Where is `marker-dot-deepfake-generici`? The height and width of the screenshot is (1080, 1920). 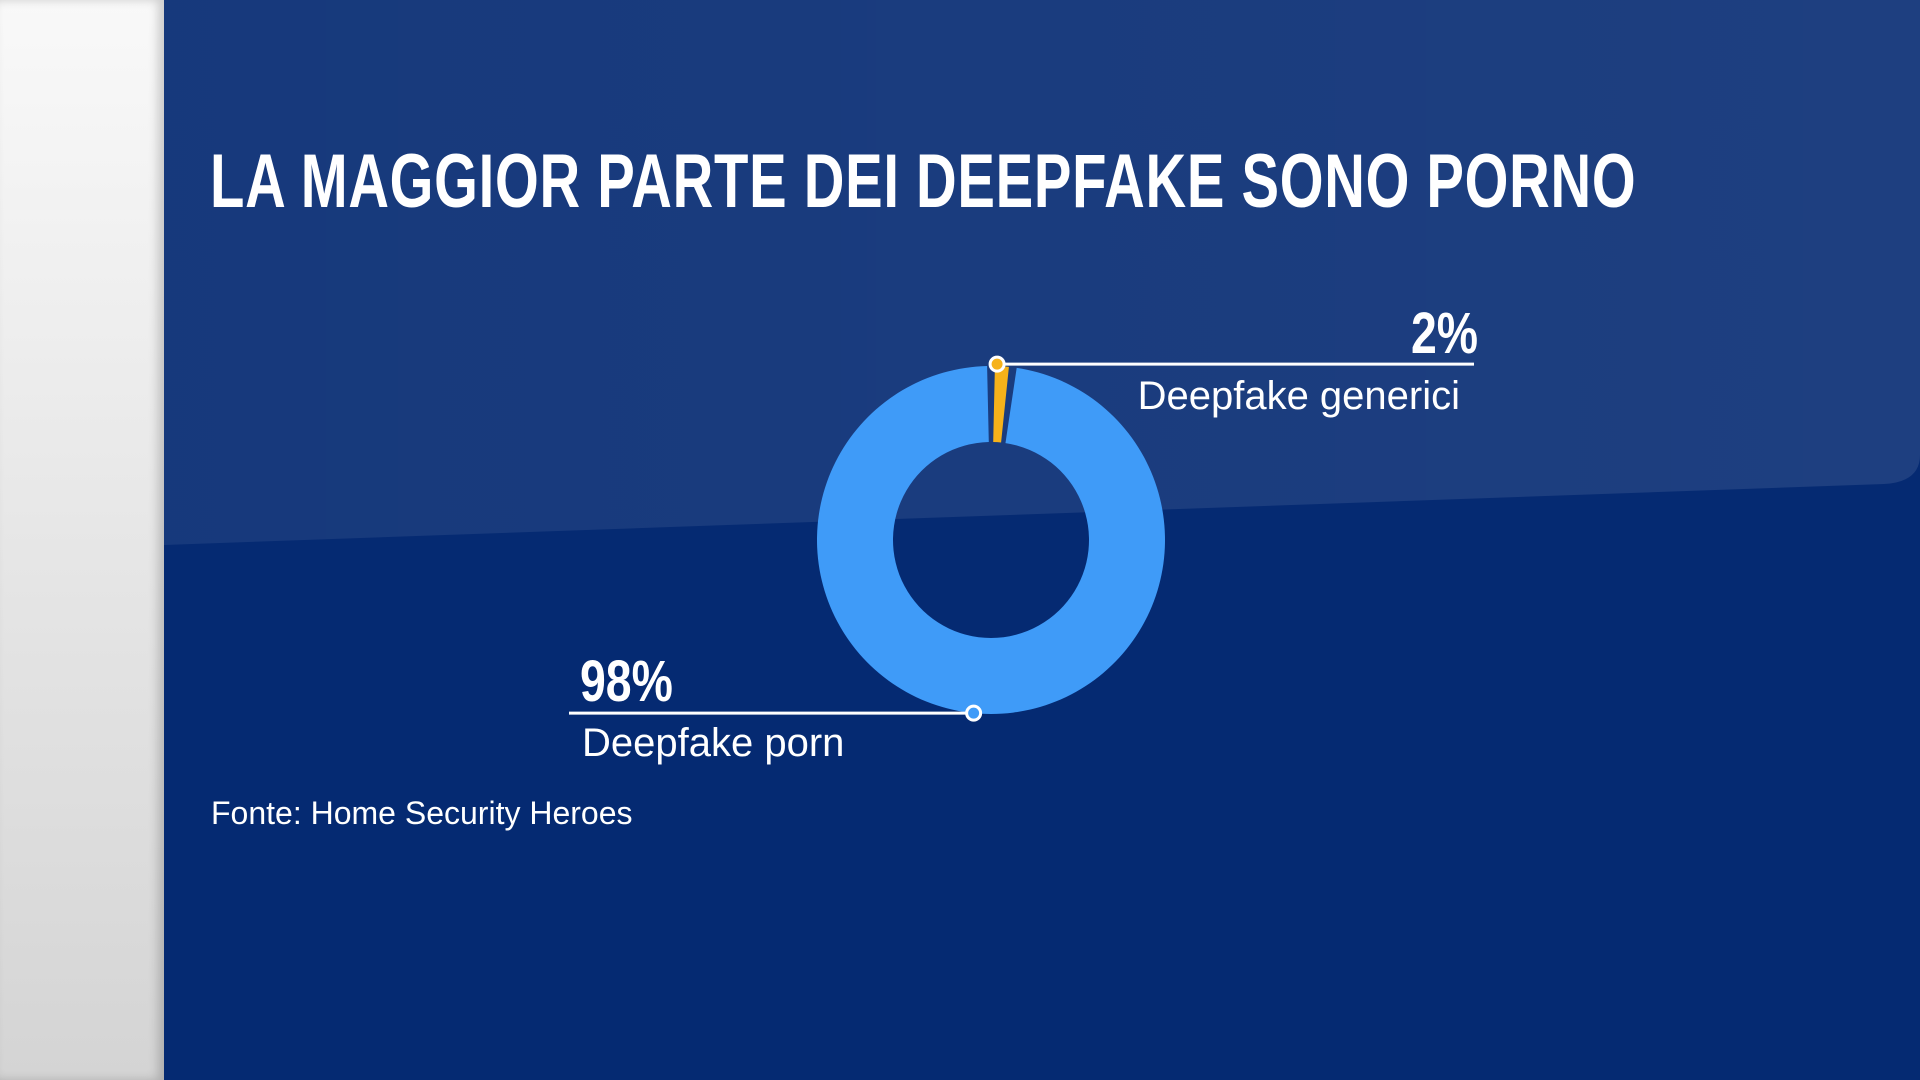 marker-dot-deepfake-generici is located at coordinates (997, 364).